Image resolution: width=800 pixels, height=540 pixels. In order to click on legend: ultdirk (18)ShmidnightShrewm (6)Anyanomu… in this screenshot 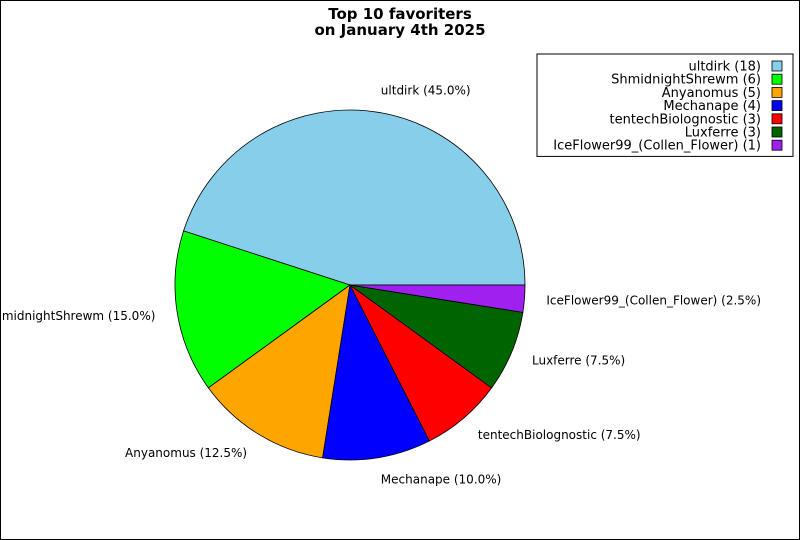, I will do `click(665, 105)`.